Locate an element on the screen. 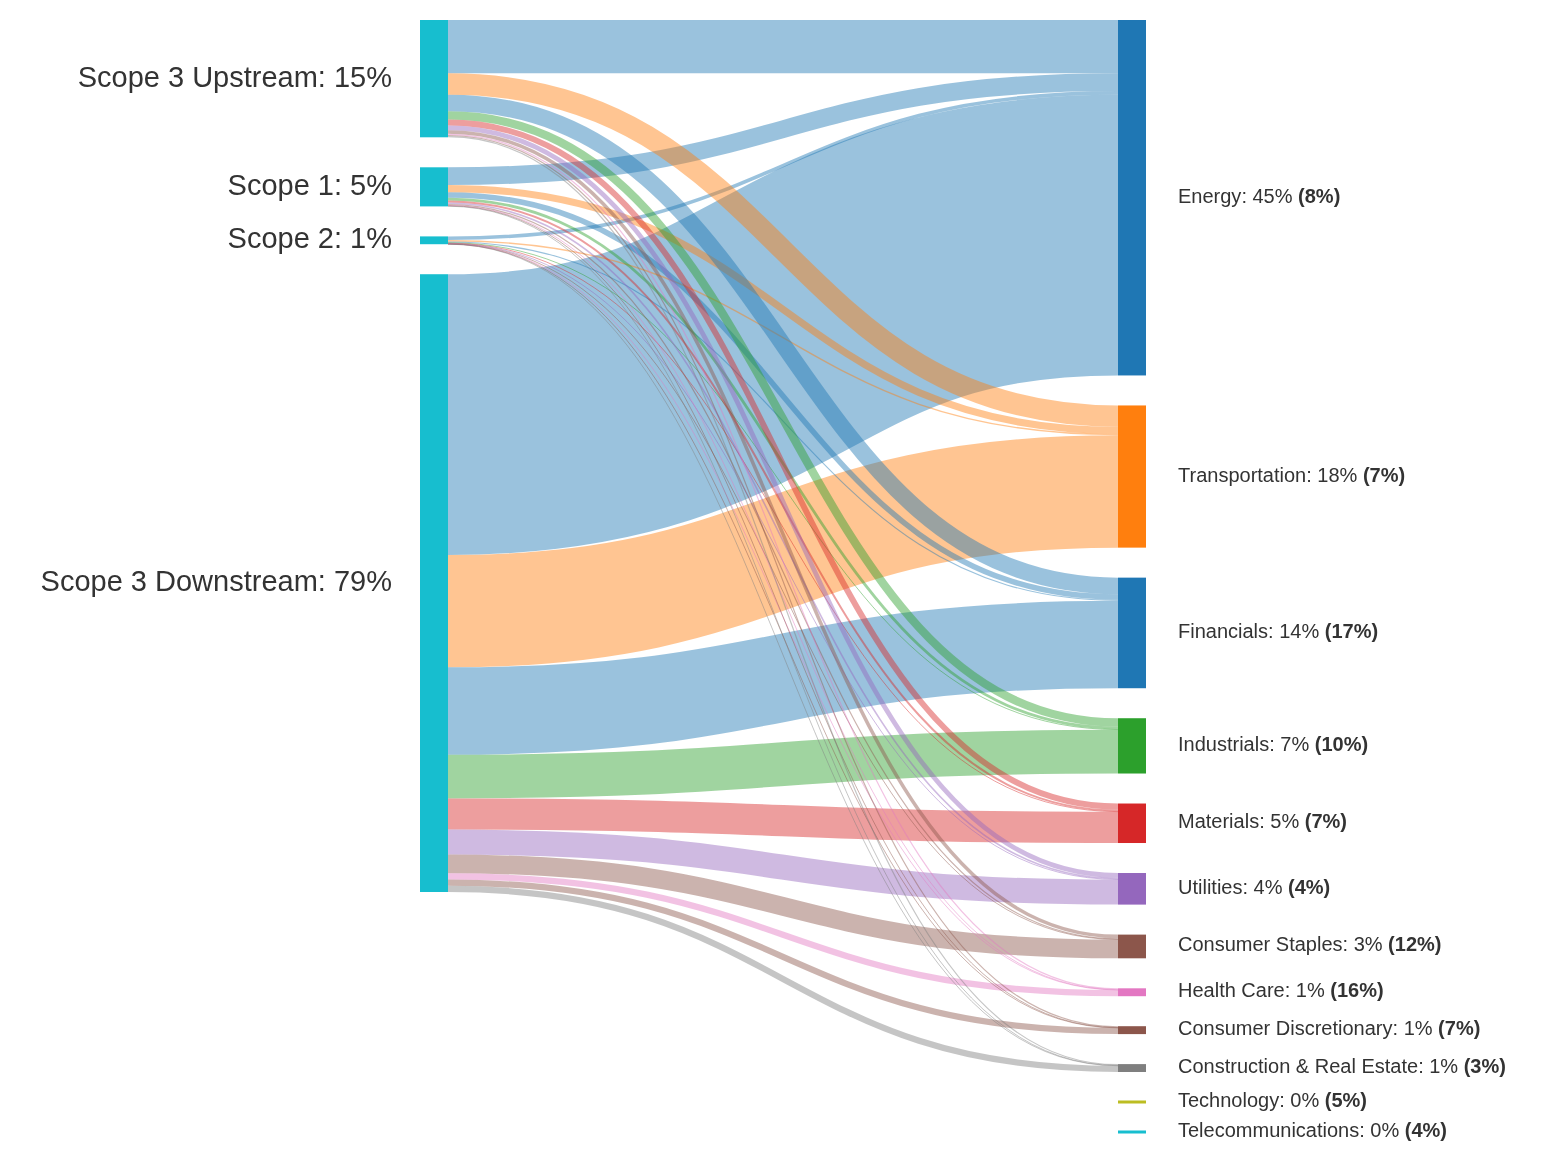 This screenshot has height=1152, width=1544. category-label: Technology is located at coordinates (1229, 1100).